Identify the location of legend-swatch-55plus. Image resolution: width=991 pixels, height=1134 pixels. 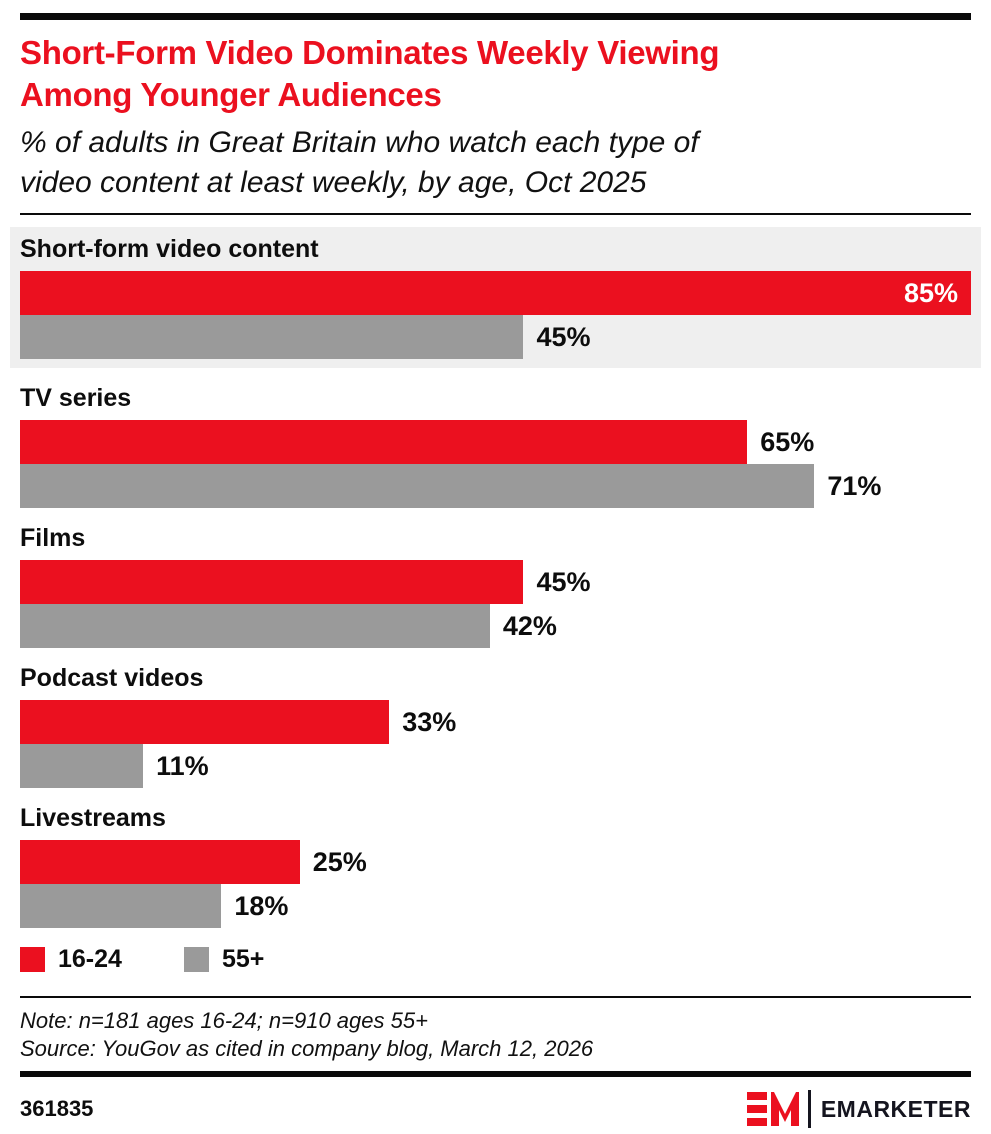
(196, 959).